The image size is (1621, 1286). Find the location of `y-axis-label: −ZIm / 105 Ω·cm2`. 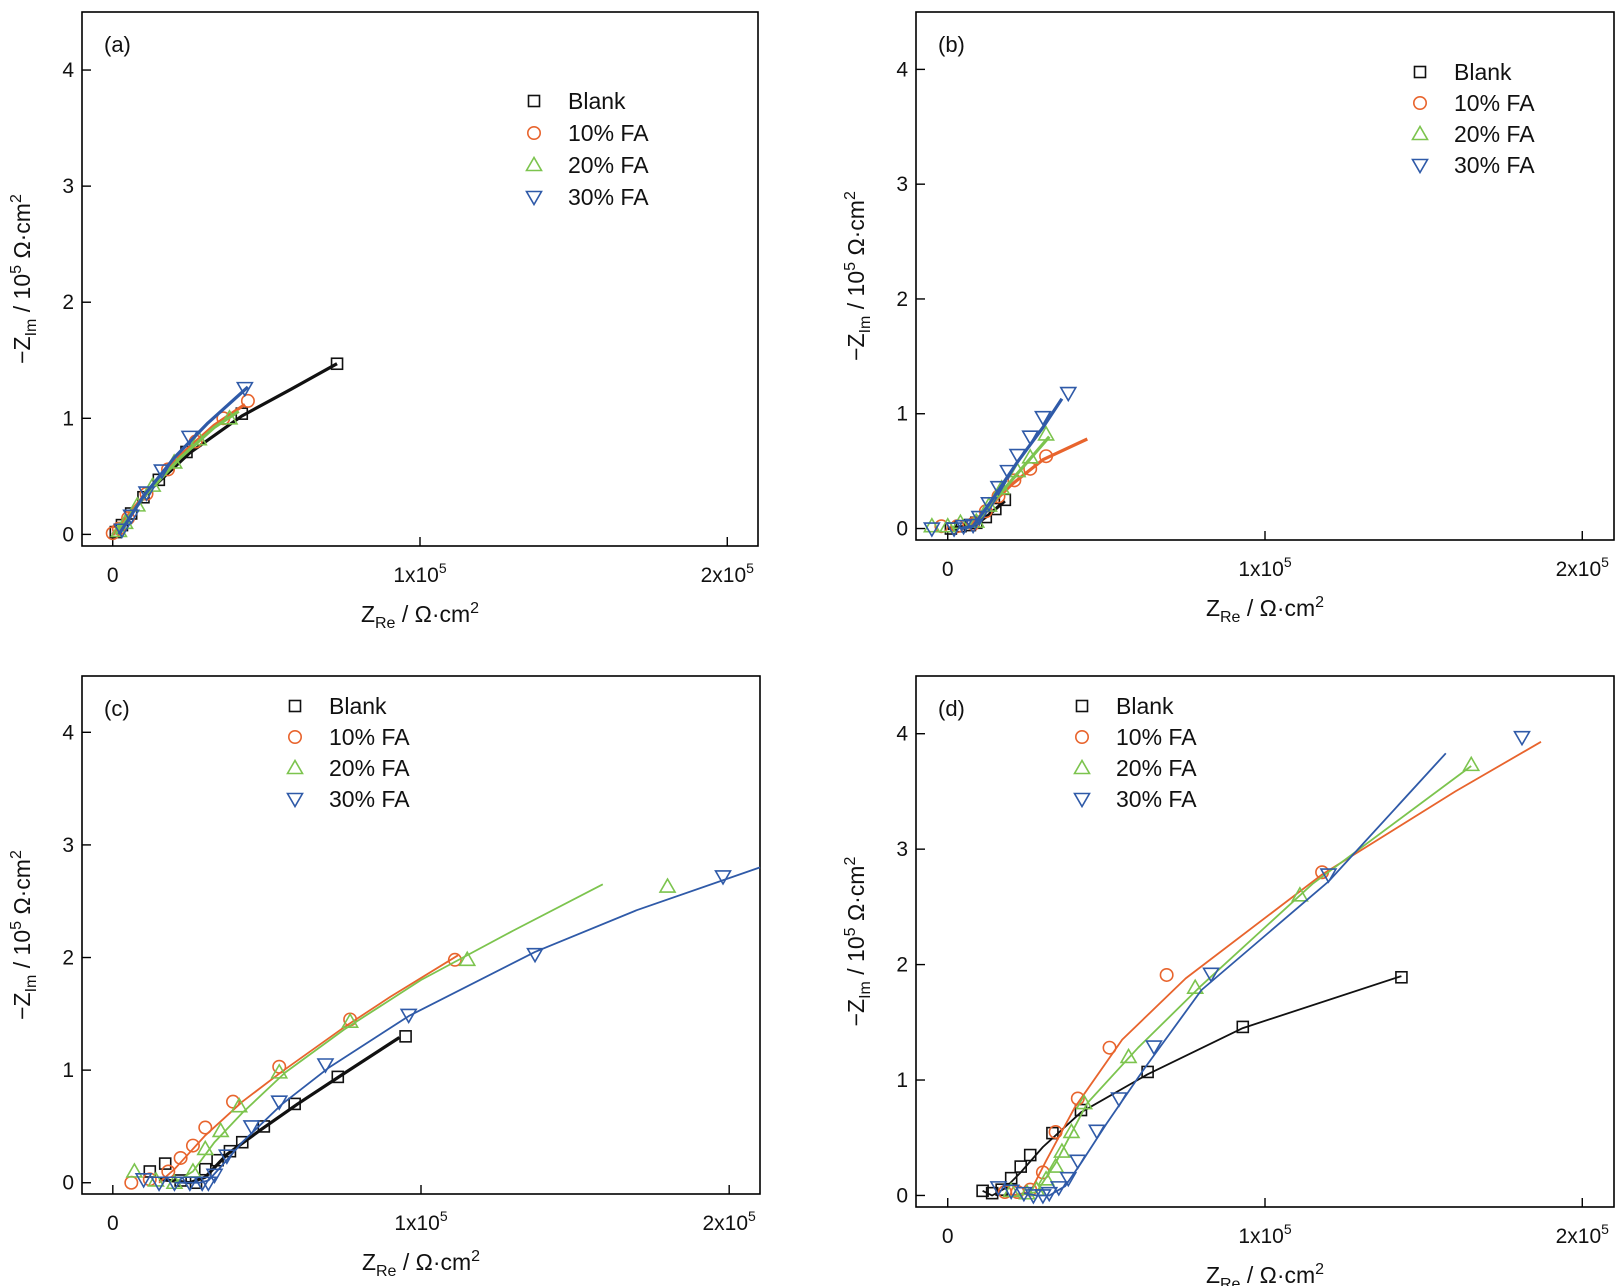

y-axis-label: −ZIm / 105 Ω·cm2 is located at coordinates (24, 279).